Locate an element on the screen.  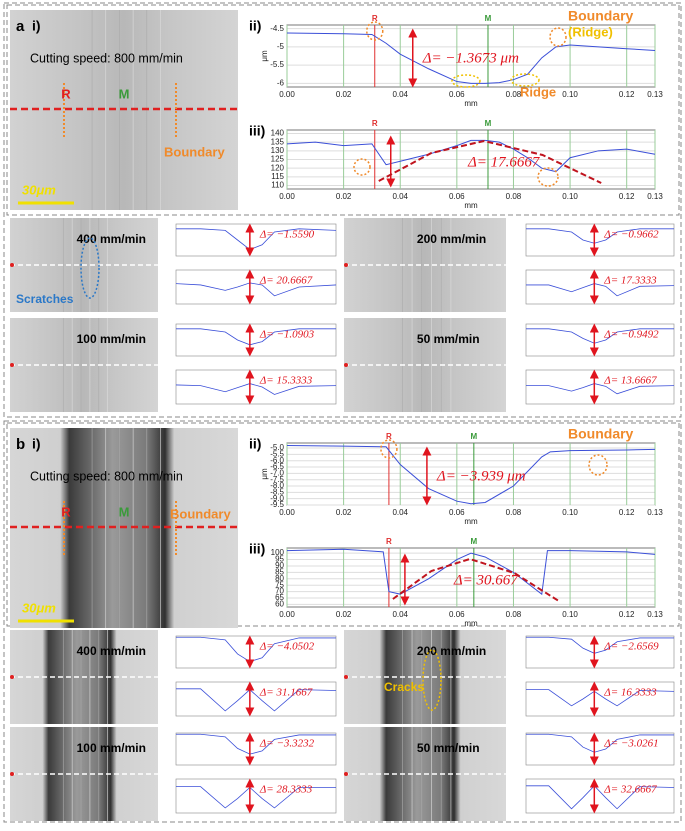
delta-label: Δ= −3.0261 is located at coordinates (630, 744).